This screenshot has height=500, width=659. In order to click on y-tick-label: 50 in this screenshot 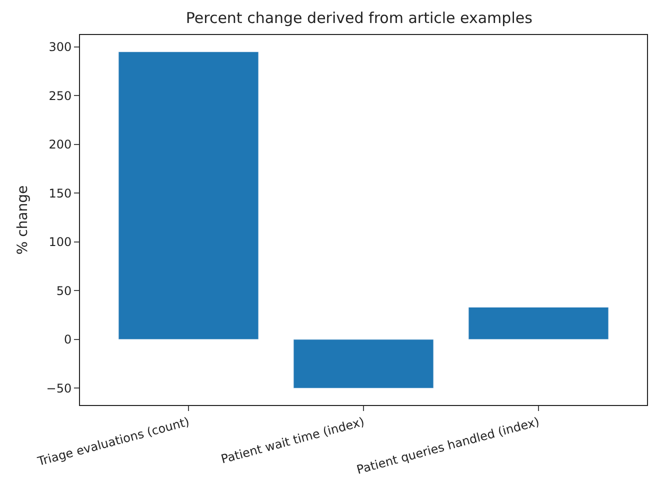, I will do `click(64, 291)`.